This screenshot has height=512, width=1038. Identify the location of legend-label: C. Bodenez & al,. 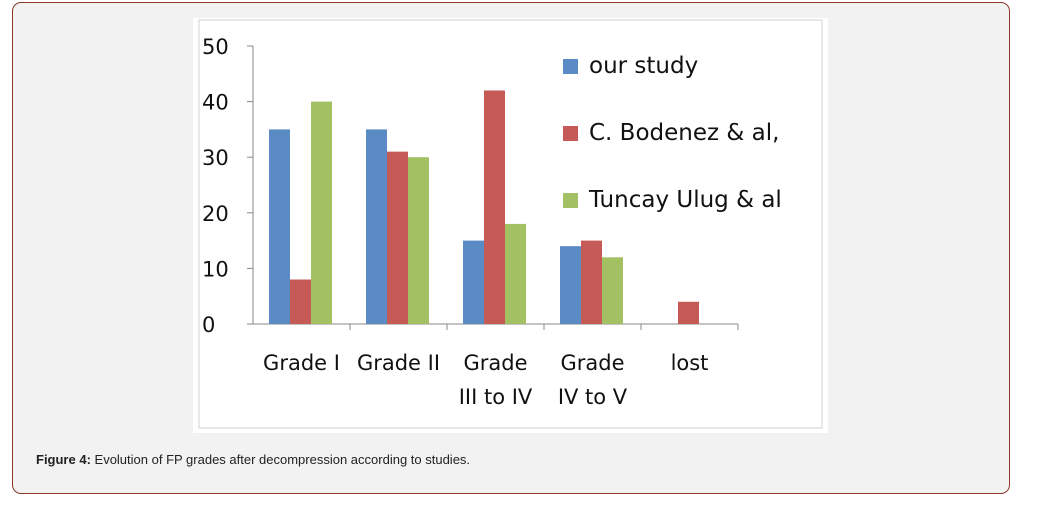
(684, 133).